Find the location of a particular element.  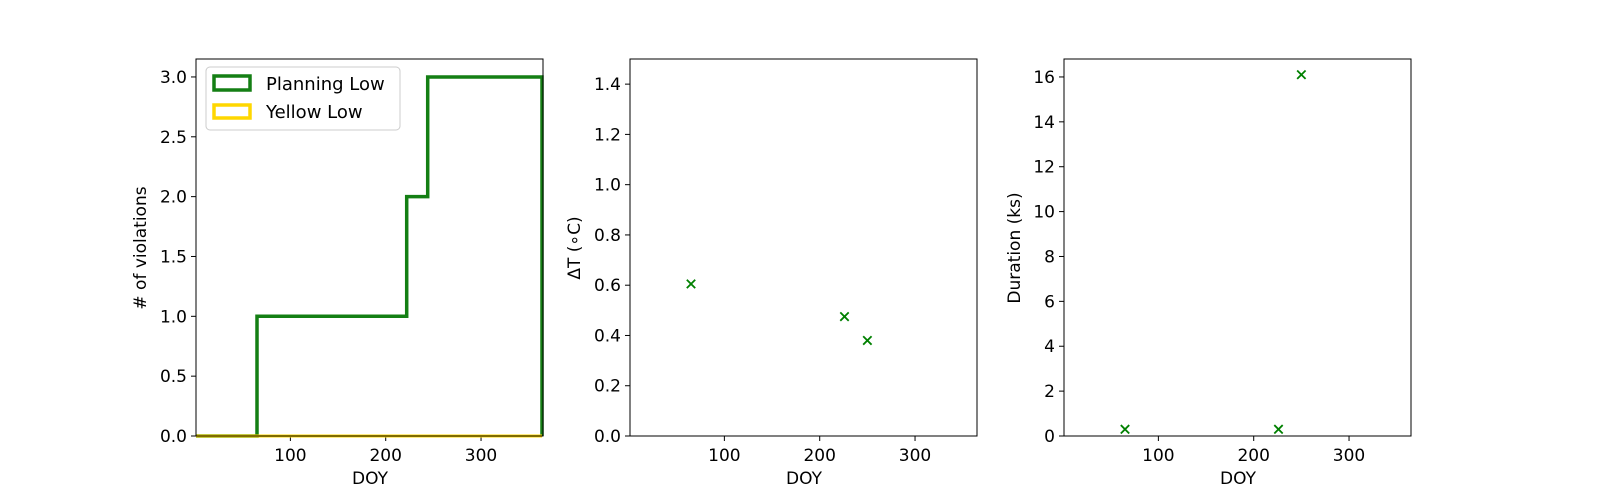

chart-1-ylabel: # of violations is located at coordinates (141, 247).